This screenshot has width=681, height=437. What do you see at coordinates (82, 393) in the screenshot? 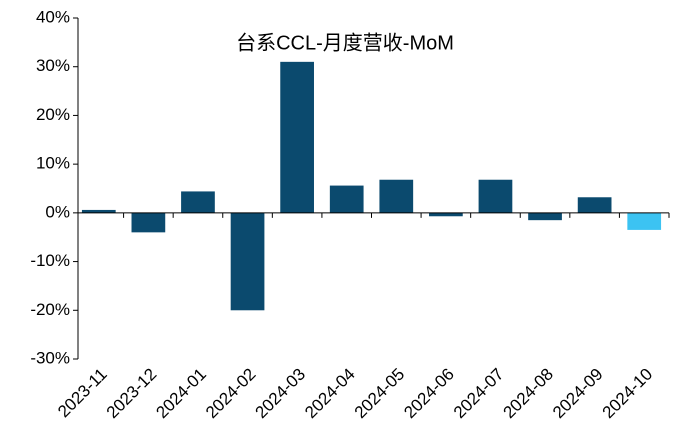
I see `x-tick-label: 2023-11` at bounding box center [82, 393].